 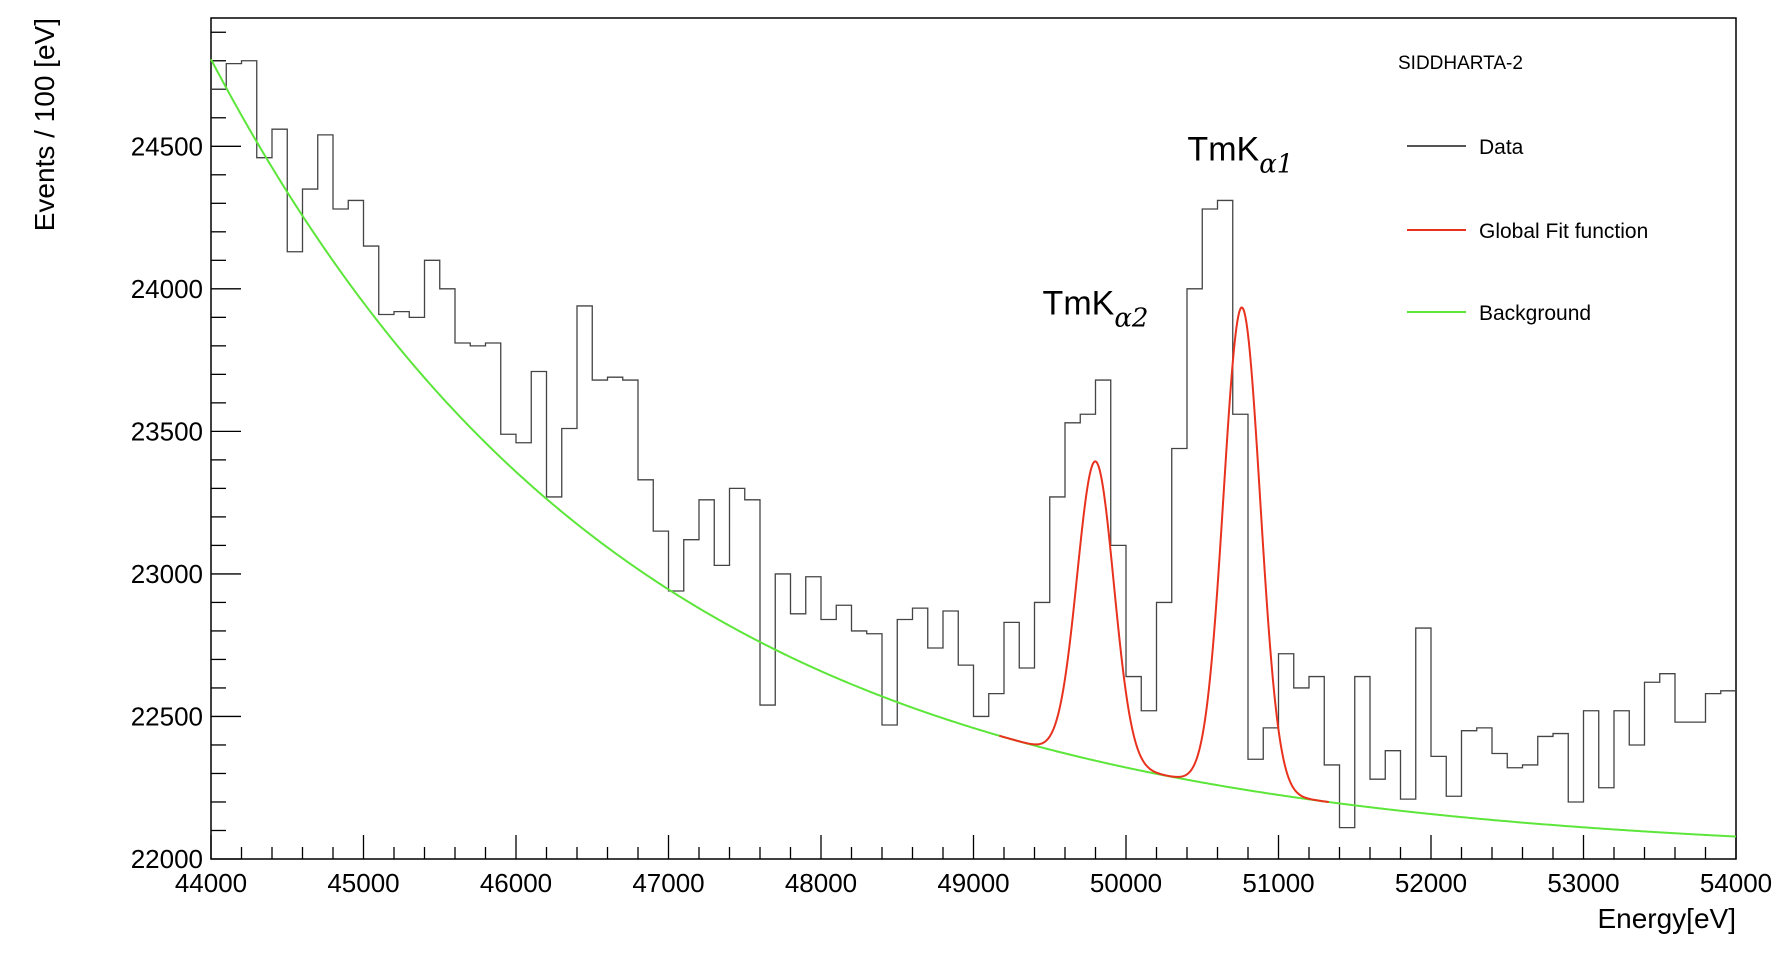 What do you see at coordinates (821, 883) in the screenshot?
I see `x-tick-label: 48000` at bounding box center [821, 883].